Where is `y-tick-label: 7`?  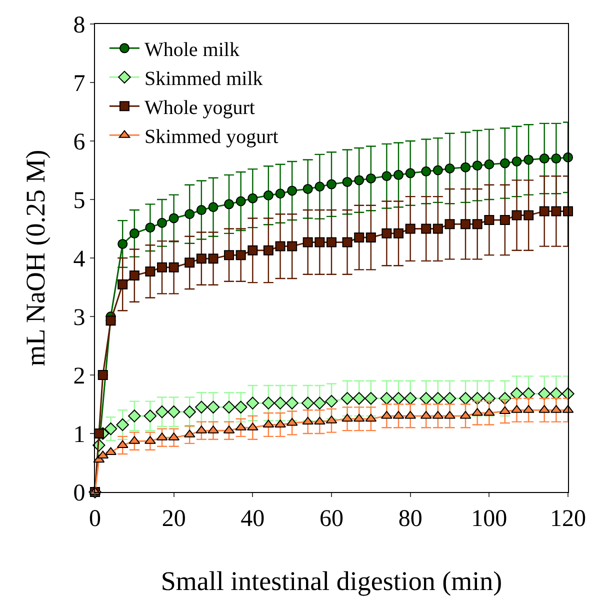 y-tick-label: 7 is located at coordinates (79, 83).